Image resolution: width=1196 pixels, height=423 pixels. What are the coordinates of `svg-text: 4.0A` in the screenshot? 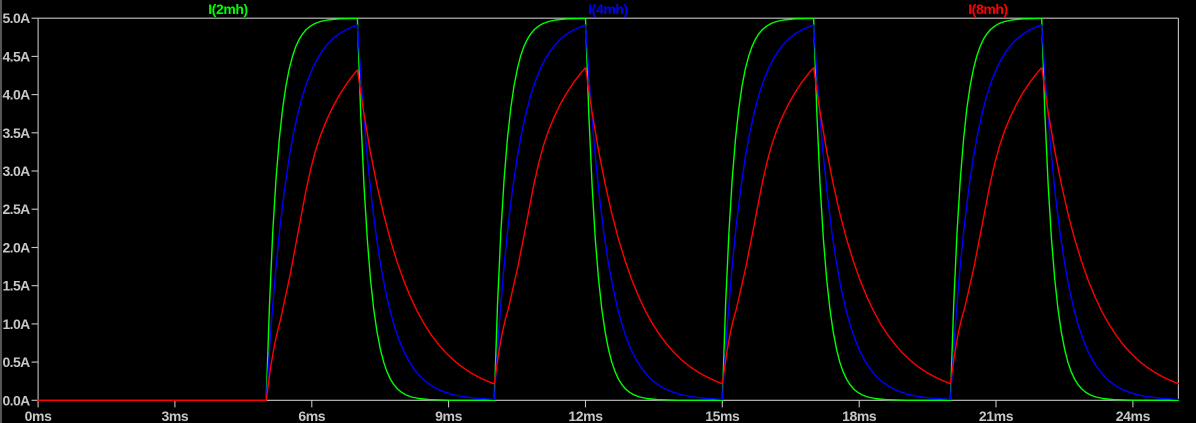 It's located at (17, 95).